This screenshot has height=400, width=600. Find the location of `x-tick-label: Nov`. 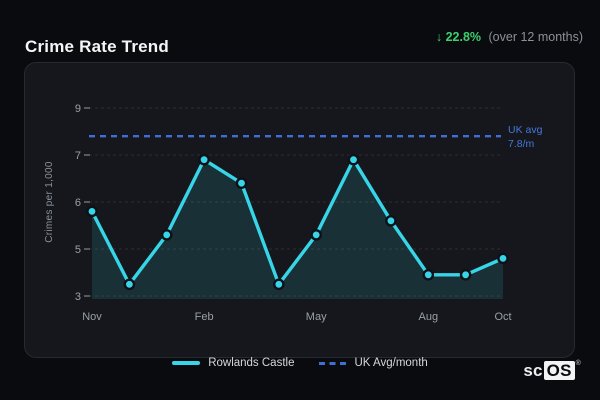

x-tick-label: Nov is located at coordinates (92, 317).